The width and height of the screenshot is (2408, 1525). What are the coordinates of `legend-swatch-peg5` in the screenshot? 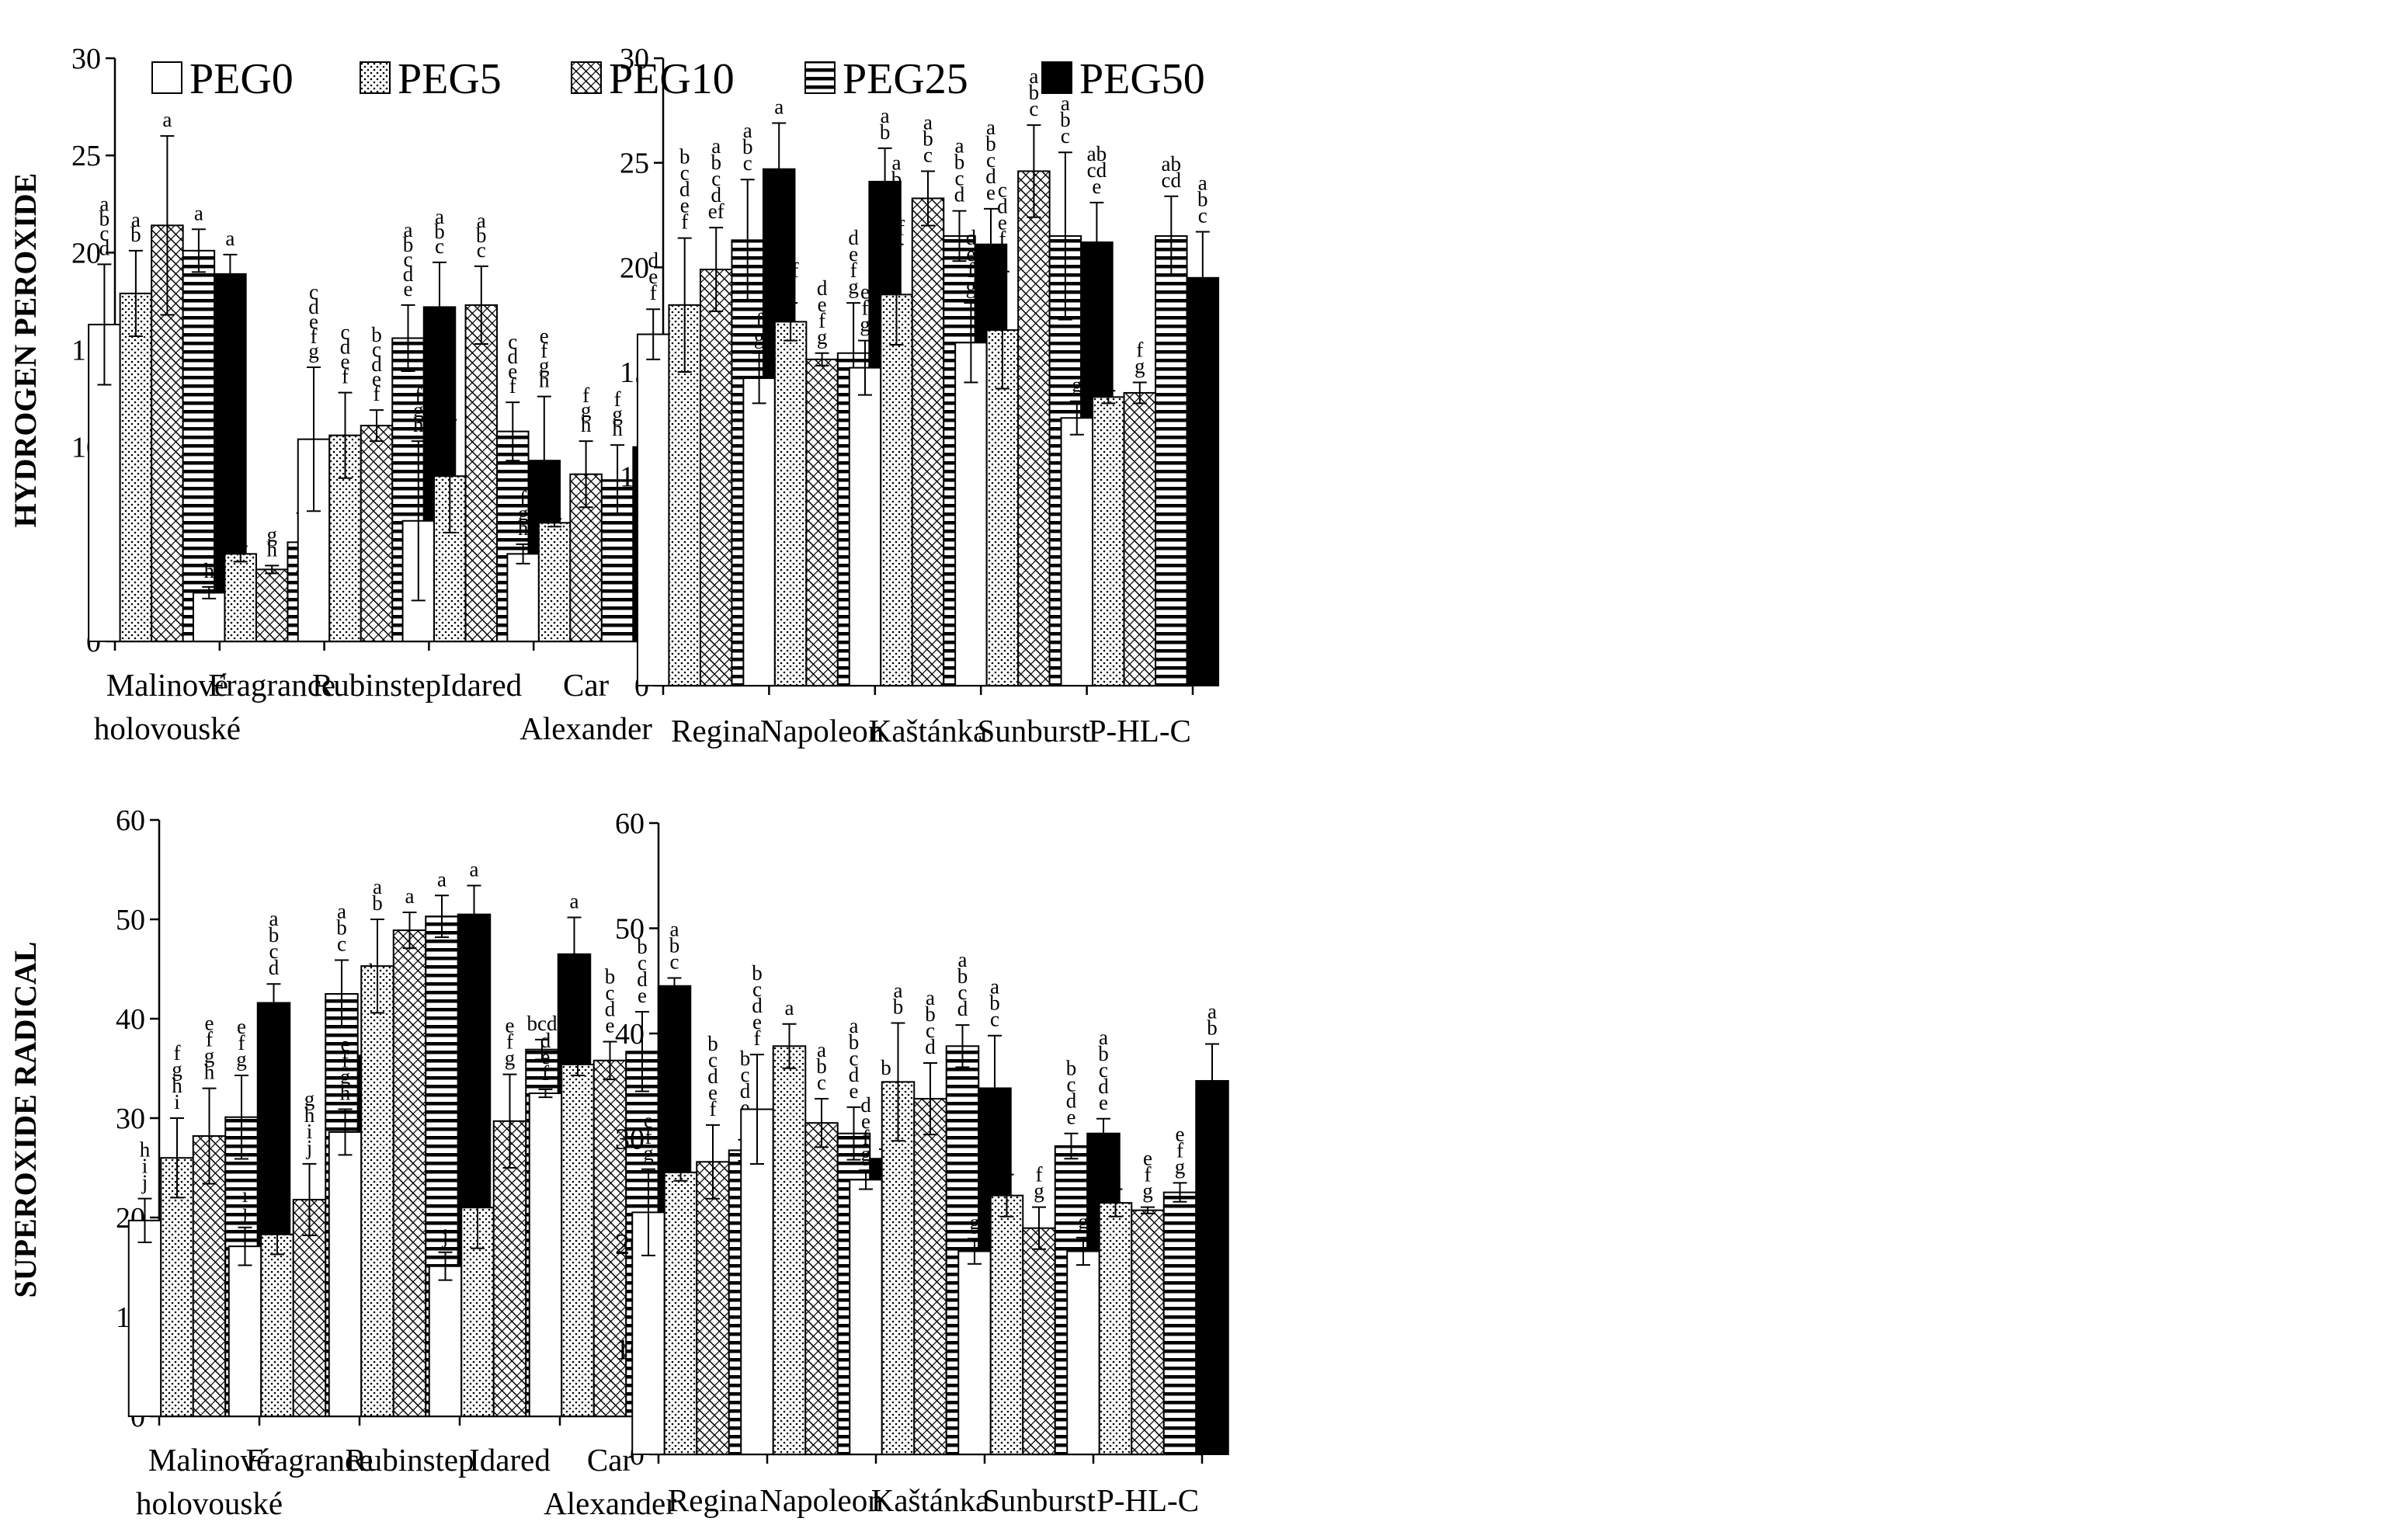 It's located at (375, 77).